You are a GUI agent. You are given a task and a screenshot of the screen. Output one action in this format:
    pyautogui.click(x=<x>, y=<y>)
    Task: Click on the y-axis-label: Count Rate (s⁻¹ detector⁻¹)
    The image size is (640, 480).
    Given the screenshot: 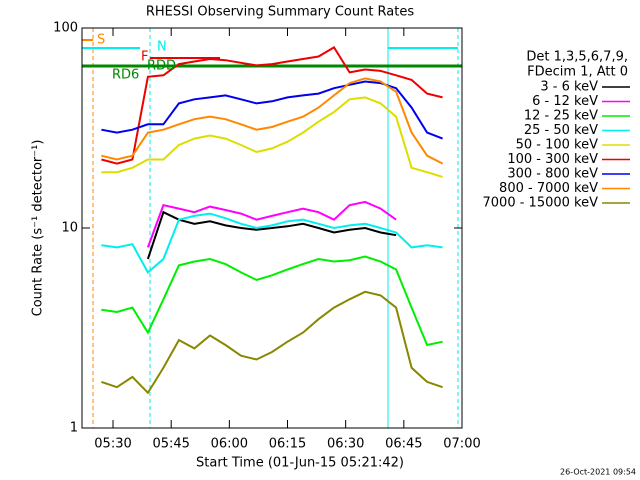 What is the action you would take?
    pyautogui.click(x=38, y=228)
    